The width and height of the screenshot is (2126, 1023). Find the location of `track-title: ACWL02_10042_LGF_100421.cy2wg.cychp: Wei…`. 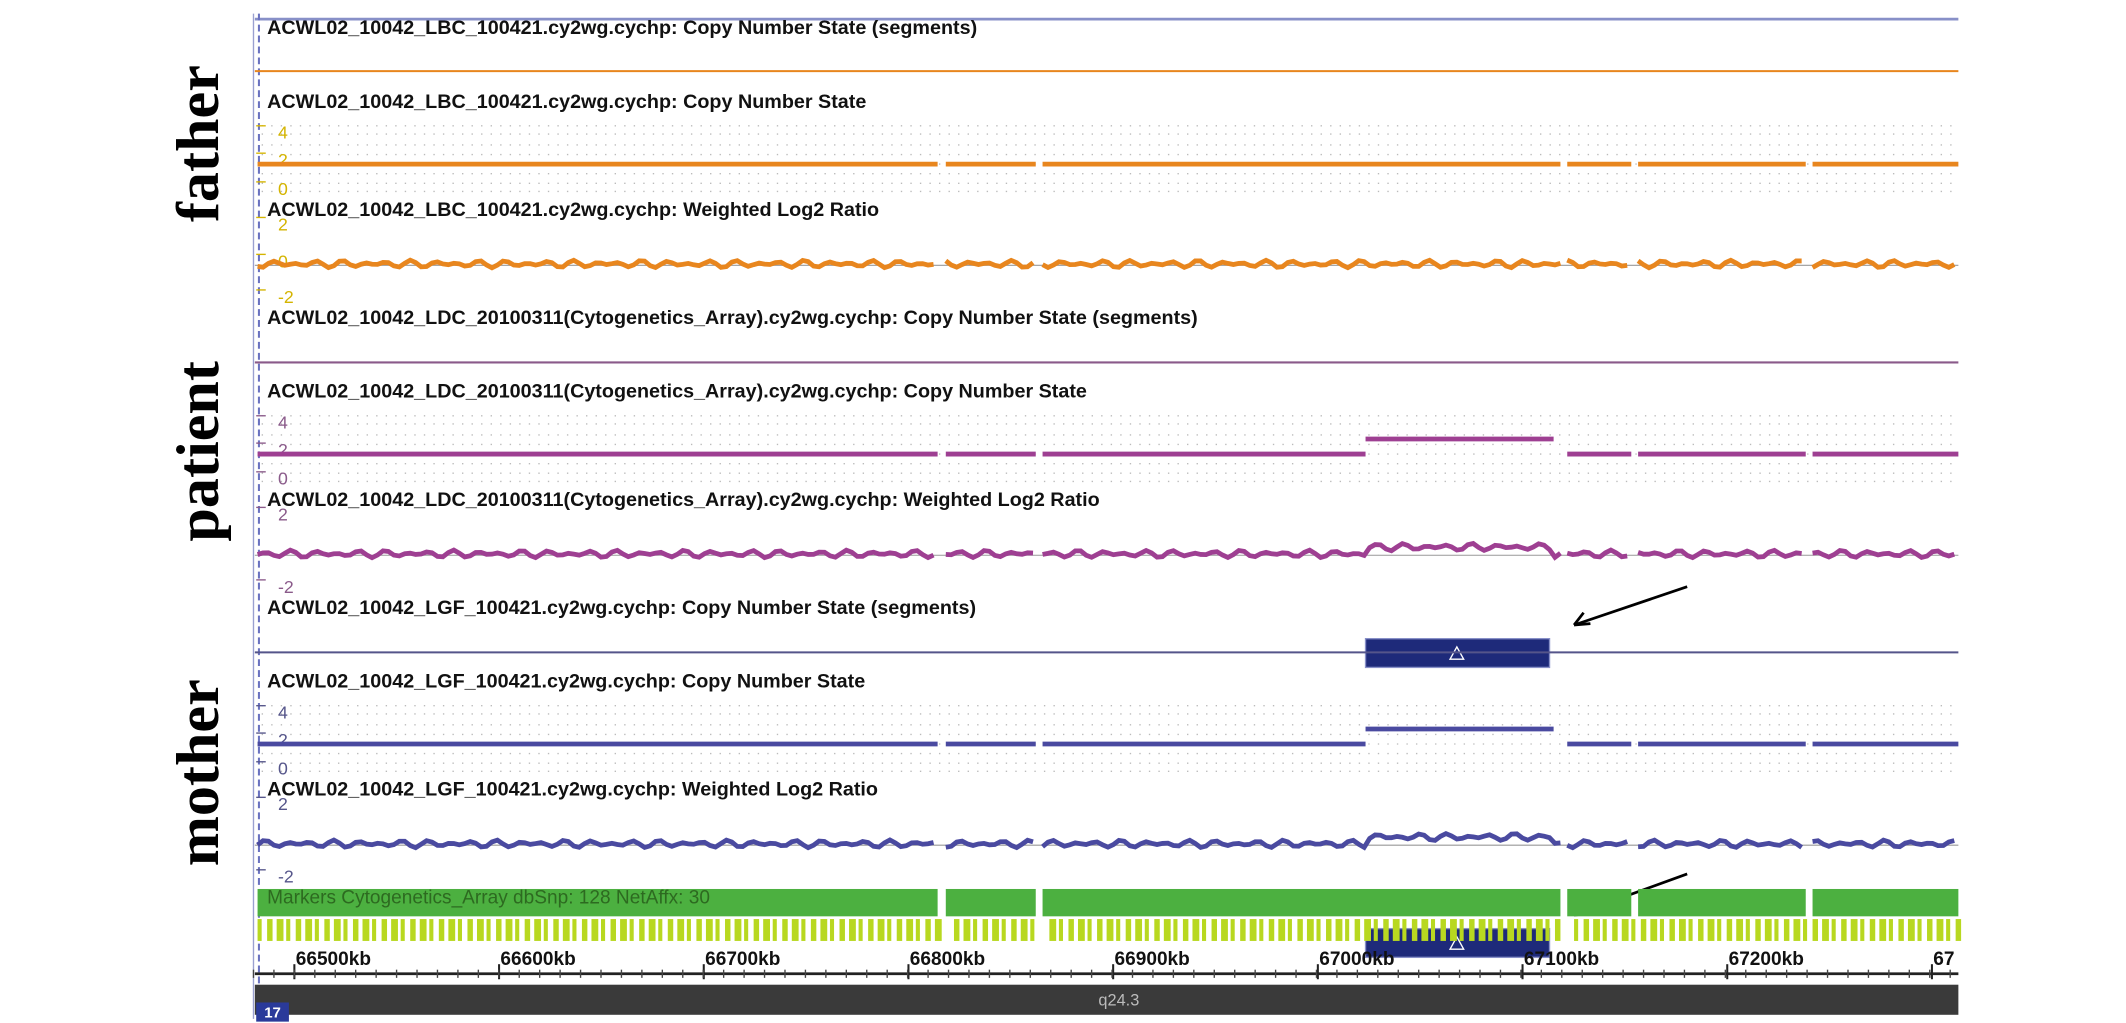

track-title: ACWL02_10042_LGF_100421.cy2wg.cychp: Wei… is located at coordinates (572, 790).